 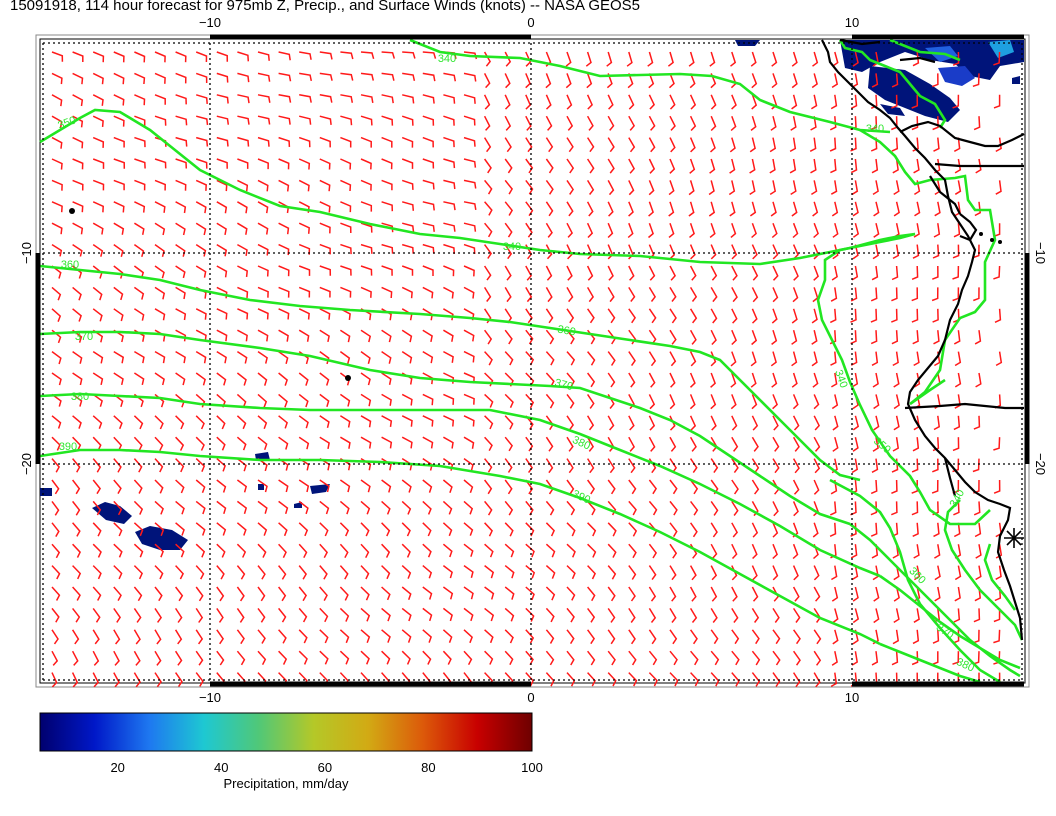 I want to click on contour-east-a, so click(x=915, y=581).